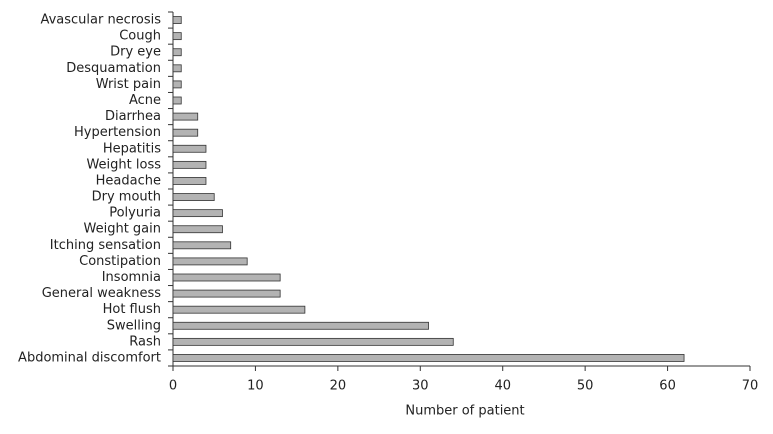 The image size is (773, 434). I want to click on y-tick-label: Hypertension, so click(117, 132).